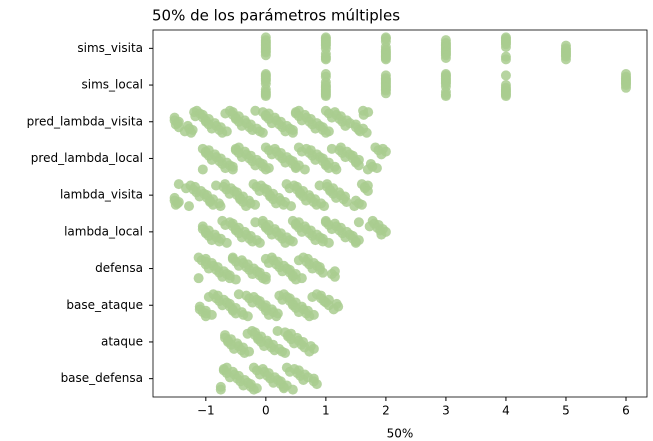 This screenshot has width=653, height=441. What do you see at coordinates (326, 411) in the screenshot?
I see `x-tick-label: 1` at bounding box center [326, 411].